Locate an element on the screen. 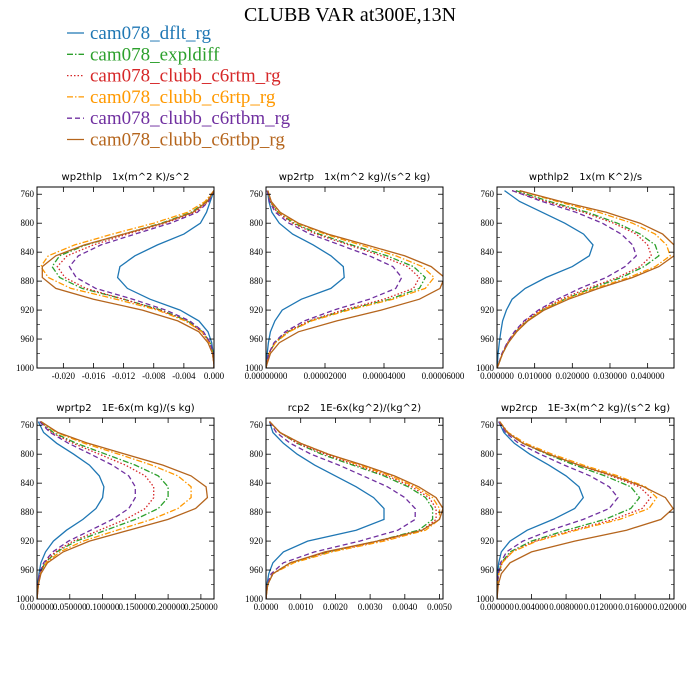  panel-units: 1E-6x(kg^2)/(kg^2) is located at coordinates (370, 408).